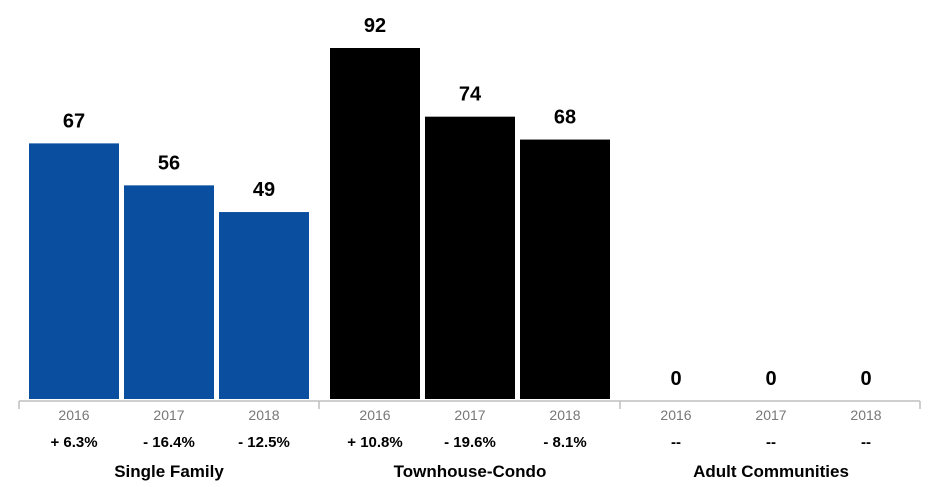  I want to click on change-label-1-2: - 8.1%, so click(564, 442).